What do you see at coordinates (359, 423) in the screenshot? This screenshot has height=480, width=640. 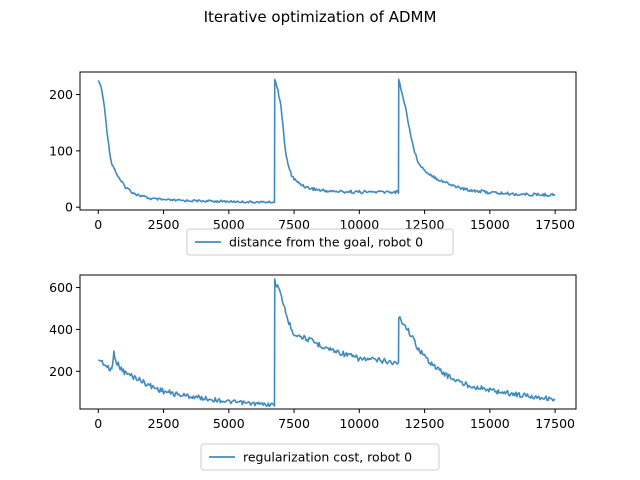 I see `regularization-xtick-label: 10000` at bounding box center [359, 423].